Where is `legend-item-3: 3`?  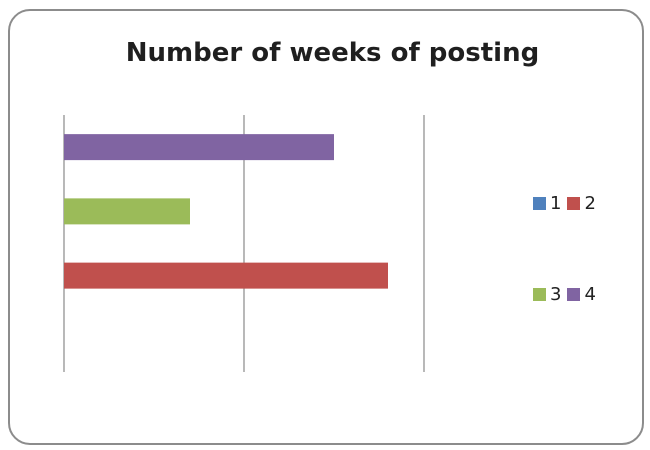
legend-item-3: 3 is located at coordinates (547, 294).